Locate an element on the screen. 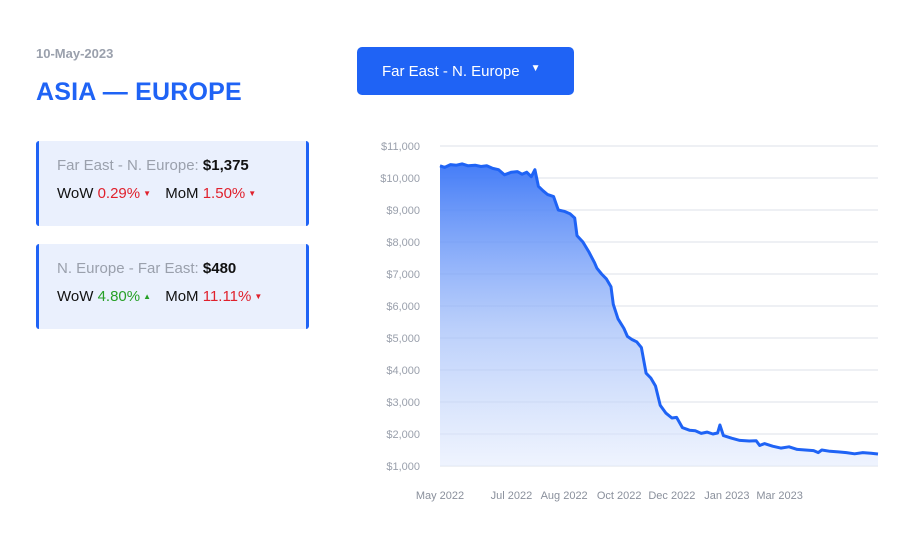 This screenshot has width=916, height=551. y-tick-label: $9,000 is located at coordinates (403, 211).